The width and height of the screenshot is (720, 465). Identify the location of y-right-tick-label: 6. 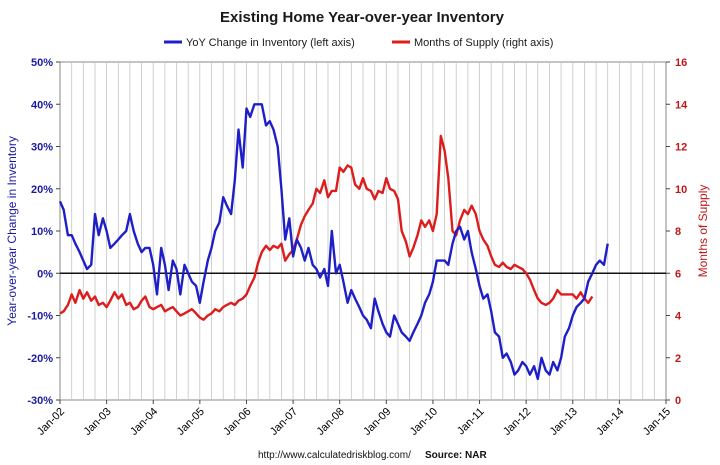
(678, 274).